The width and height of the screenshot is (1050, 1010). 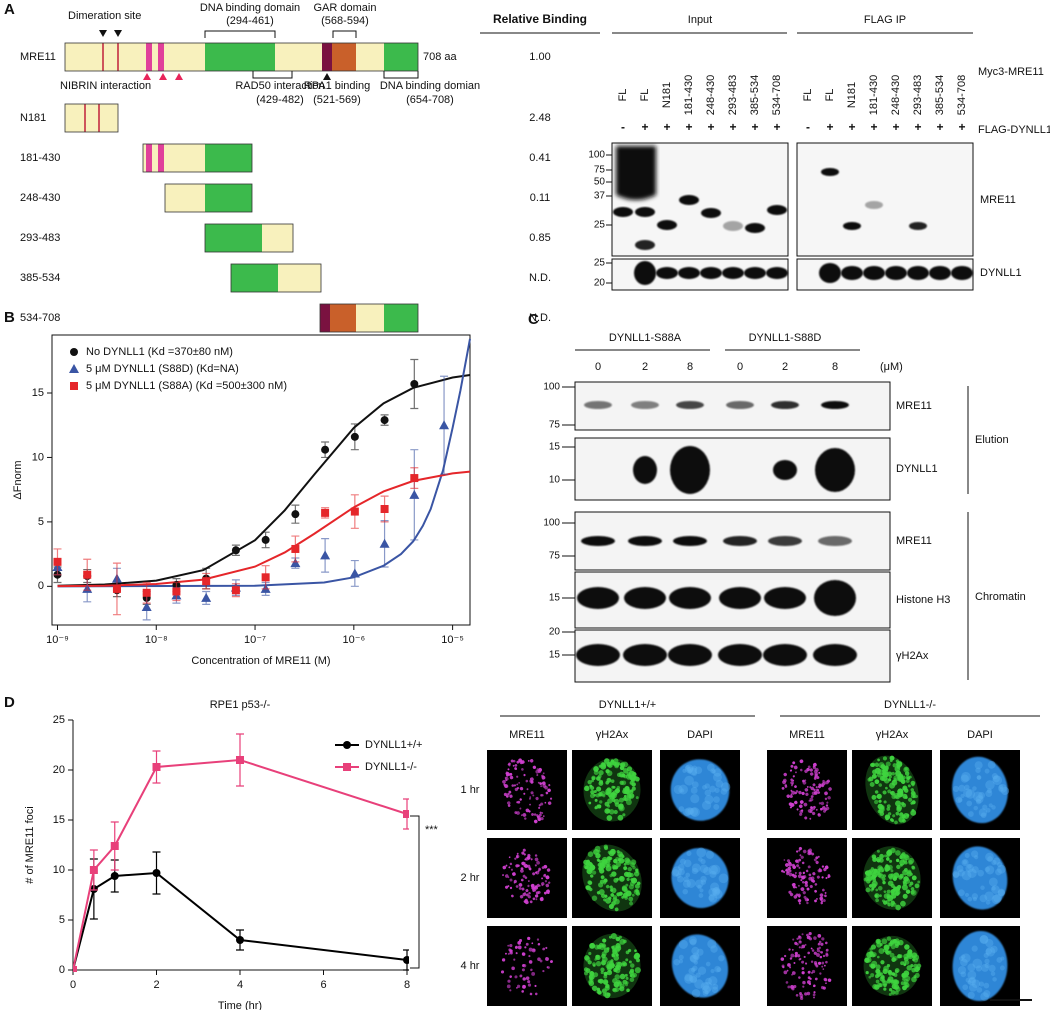 I want to click on mw-marker: 15, so click(x=555, y=598).